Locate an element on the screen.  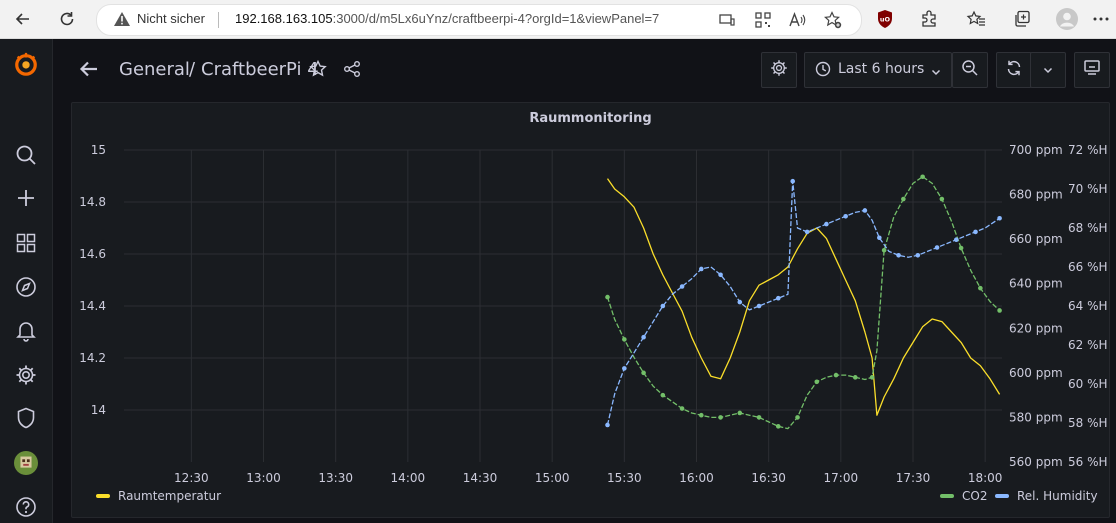
y-left-tick-label: 14.6 is located at coordinates (92, 254).